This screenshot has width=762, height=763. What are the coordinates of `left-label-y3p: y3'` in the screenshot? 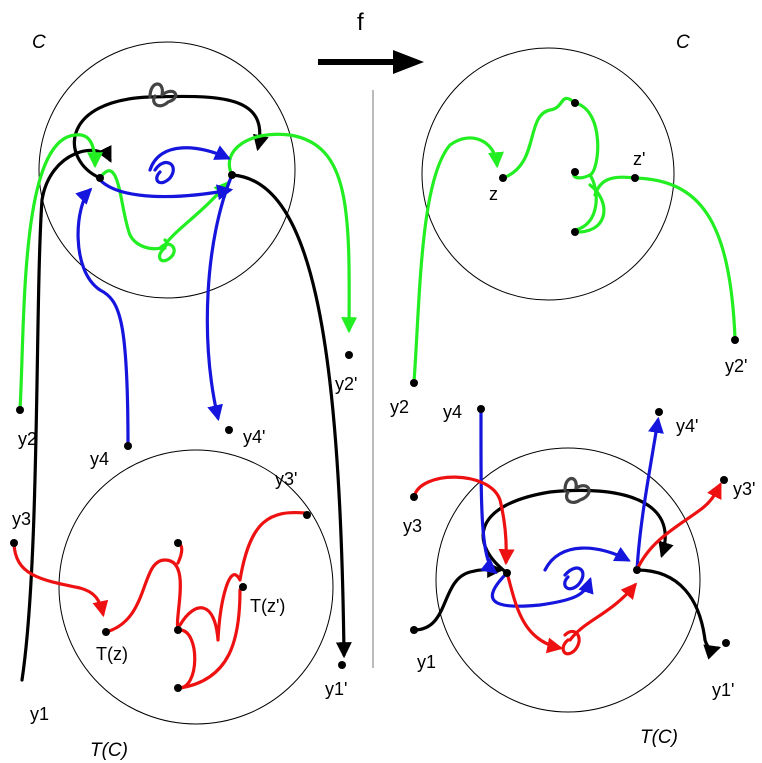 It's located at (286, 479).